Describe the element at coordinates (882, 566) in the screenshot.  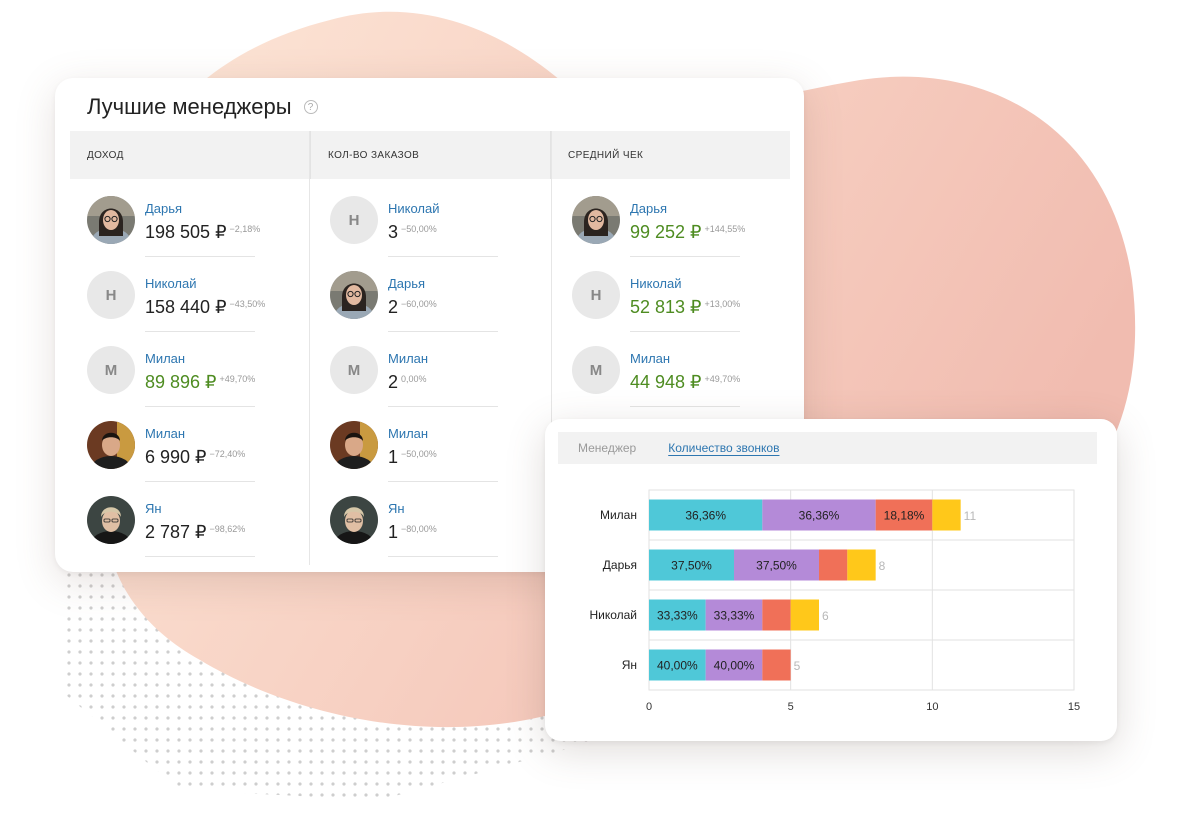
I see `bar-total-label: 8` at that location.